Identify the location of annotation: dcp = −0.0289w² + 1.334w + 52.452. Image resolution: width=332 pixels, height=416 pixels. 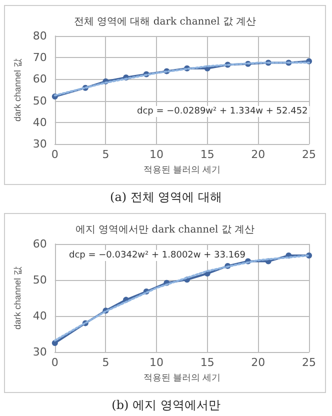
(222, 111).